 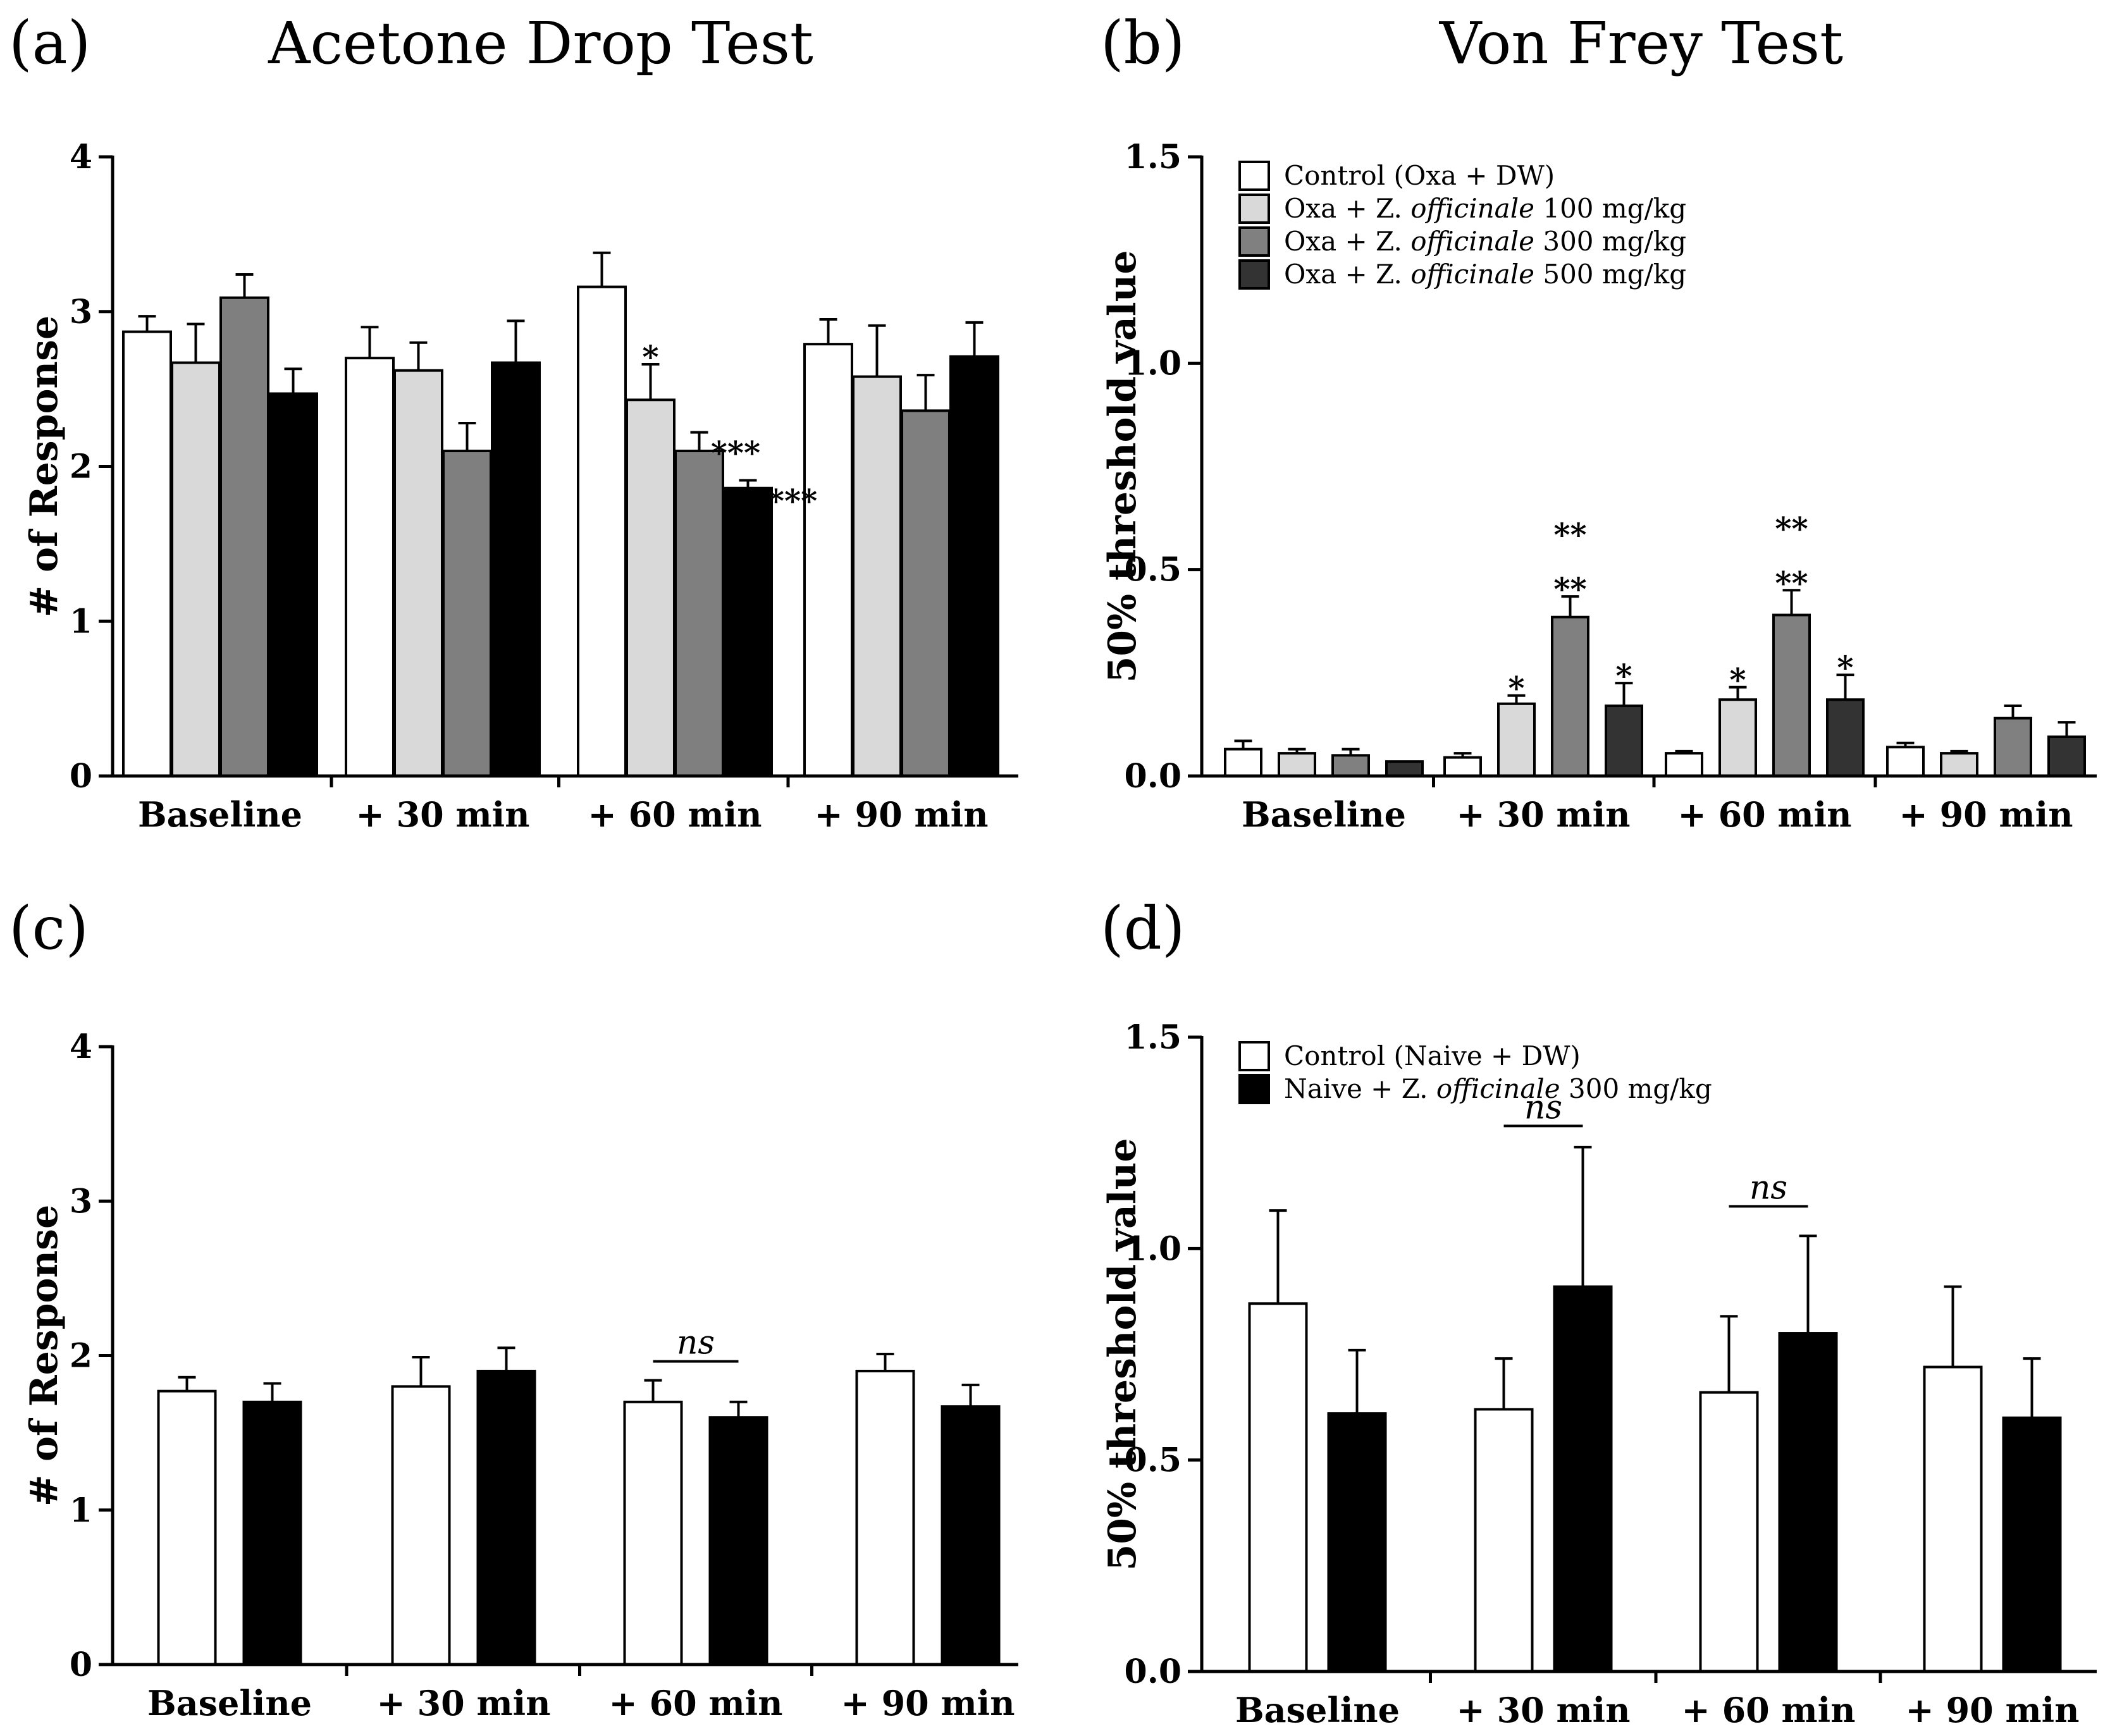 I want to click on x-category-label-a-3: + 90 min, so click(x=902, y=814).